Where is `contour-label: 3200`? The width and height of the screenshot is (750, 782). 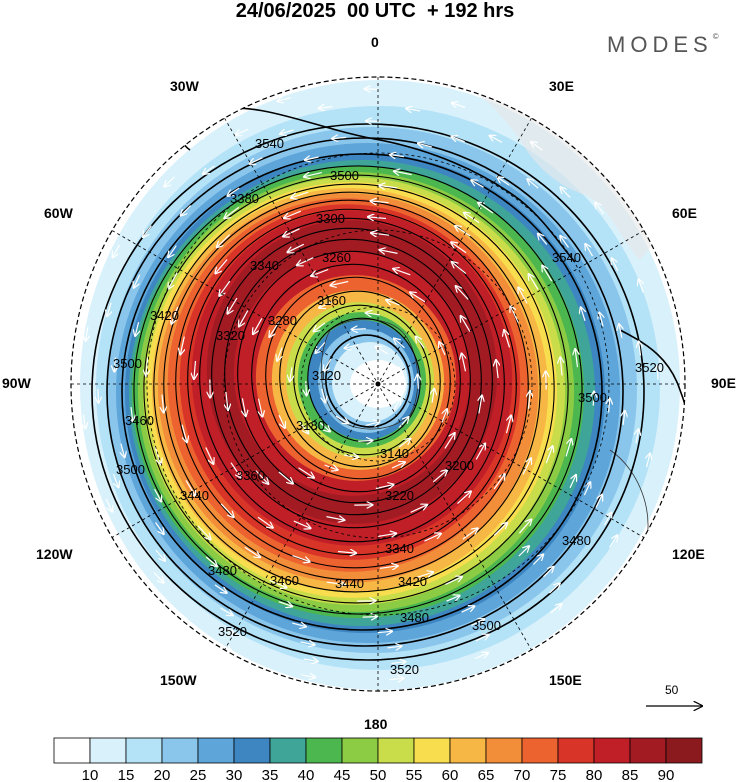 contour-label: 3200 is located at coordinates (459, 465).